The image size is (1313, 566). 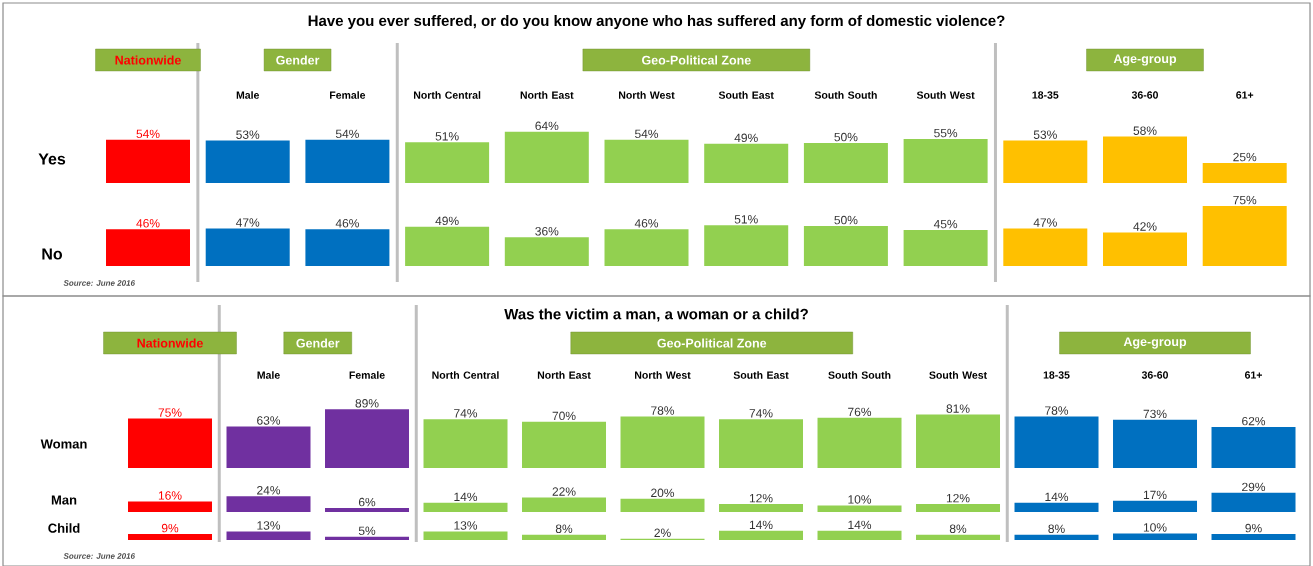 I want to click on data-label: 49%, so click(x=447, y=221).